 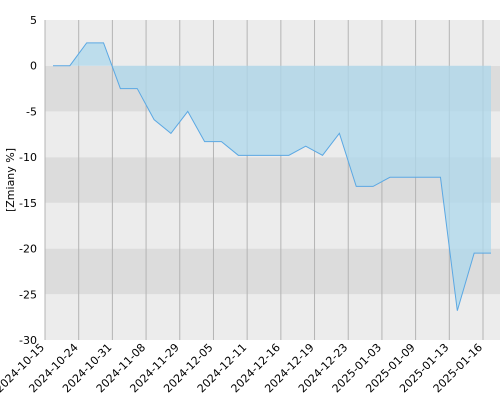 I want to click on y-axis-label: [Zmiany %], so click(x=10, y=180).